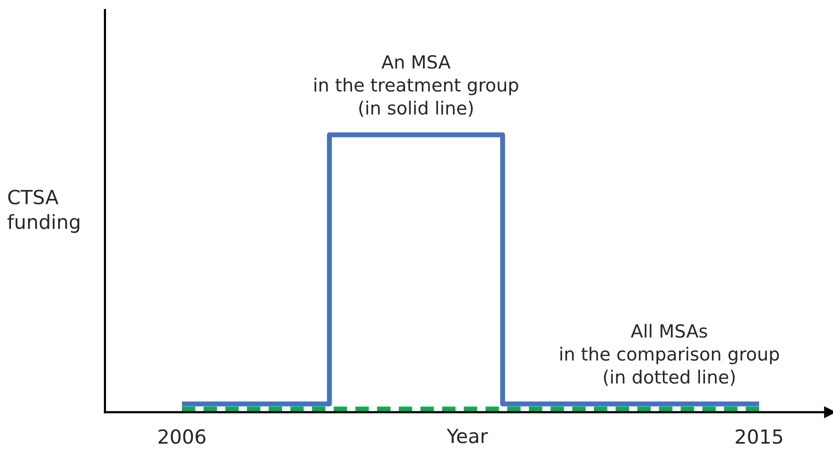 The height and width of the screenshot is (457, 833). I want to click on x-tick-label: 2006, so click(182, 436).